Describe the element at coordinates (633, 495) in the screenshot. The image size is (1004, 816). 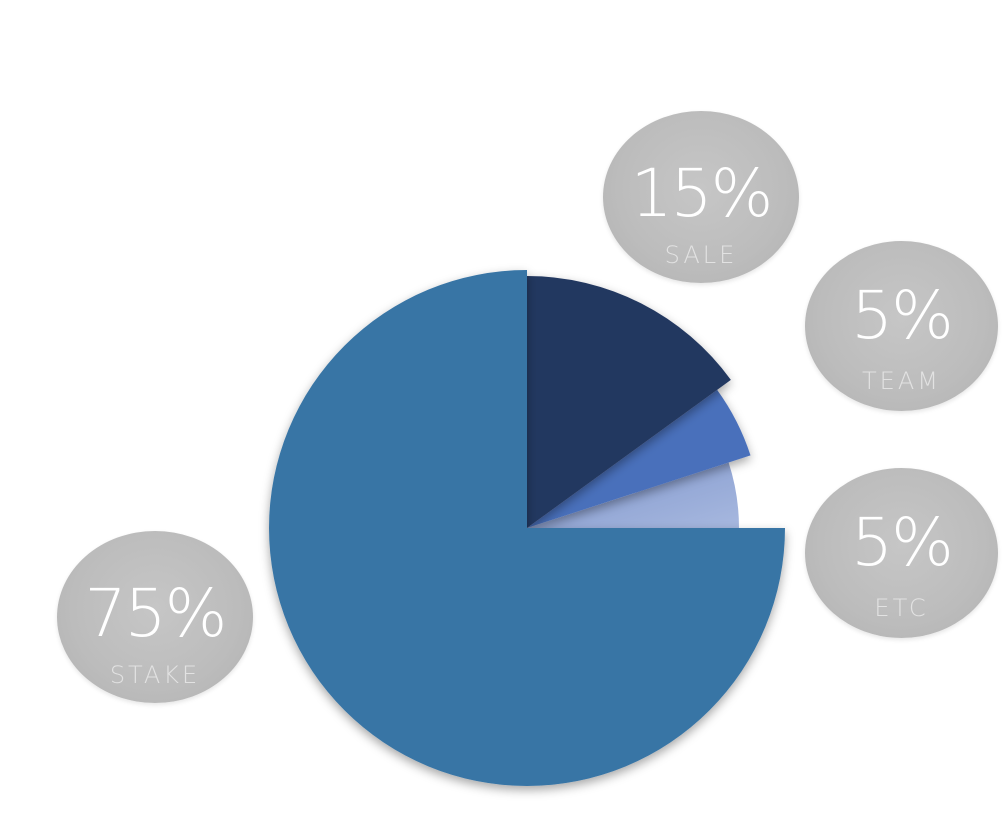
I see `pie-slice-etc` at that location.